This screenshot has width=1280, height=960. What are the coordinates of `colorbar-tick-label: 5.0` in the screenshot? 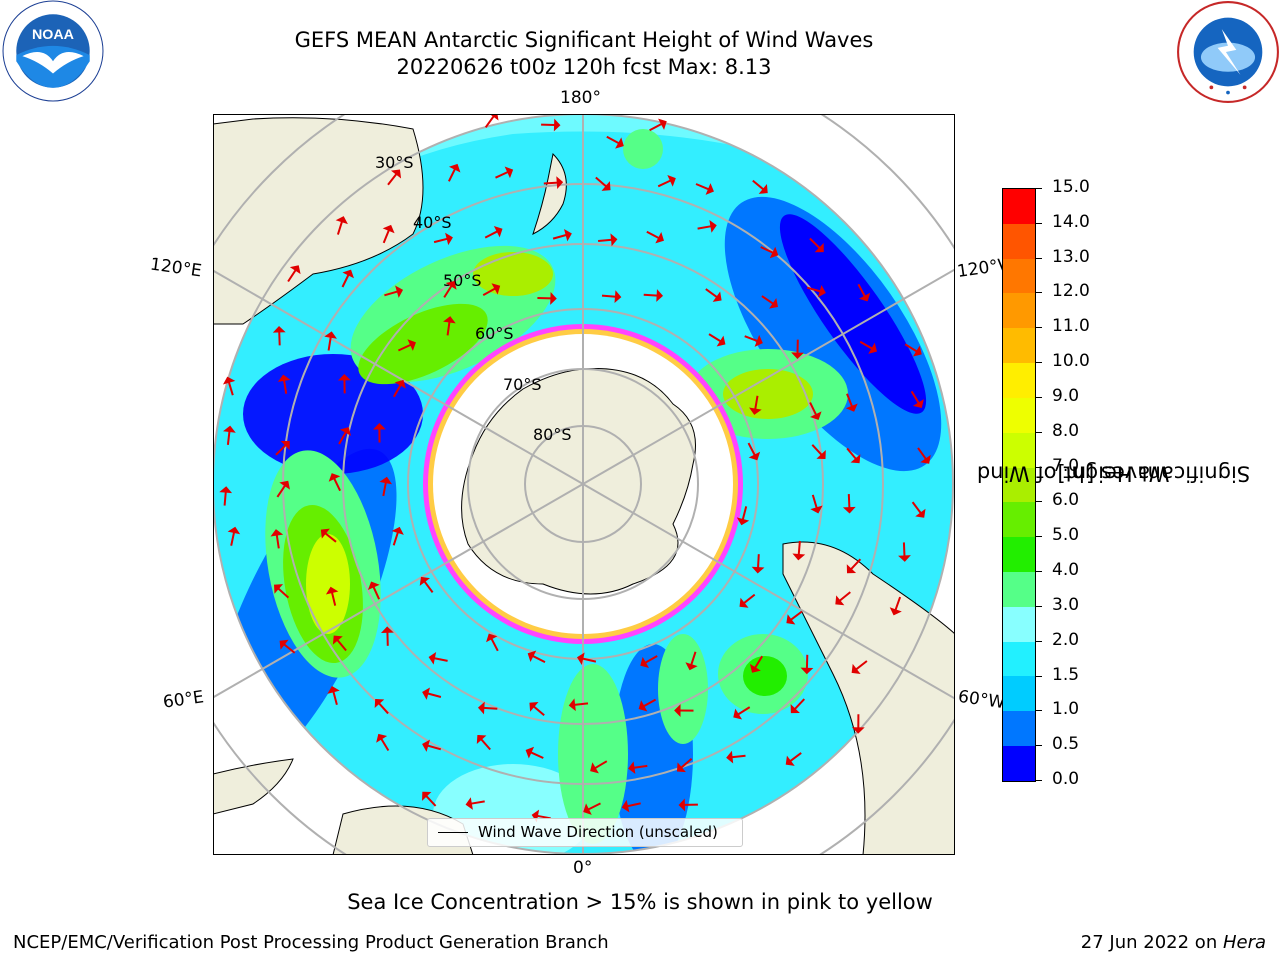 It's located at (1066, 535).